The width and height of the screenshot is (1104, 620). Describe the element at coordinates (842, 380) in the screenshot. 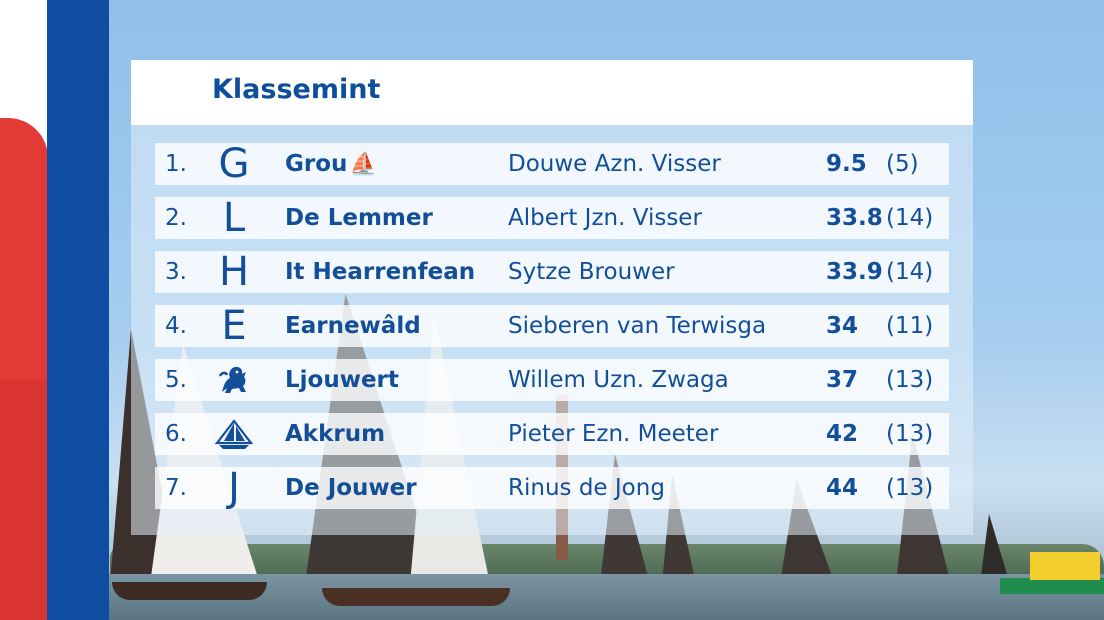

I see `score: 37` at that location.